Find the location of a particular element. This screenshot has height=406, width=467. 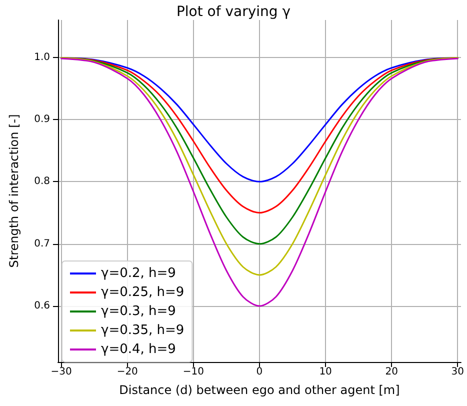

x-tick-label: −20 is located at coordinates (127, 372).